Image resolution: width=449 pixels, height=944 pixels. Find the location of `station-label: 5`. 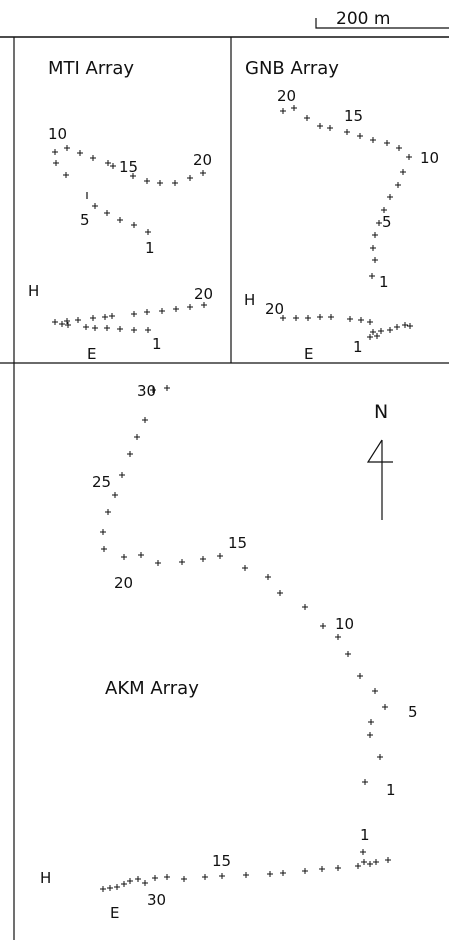

station-label: 5 is located at coordinates (387, 222).